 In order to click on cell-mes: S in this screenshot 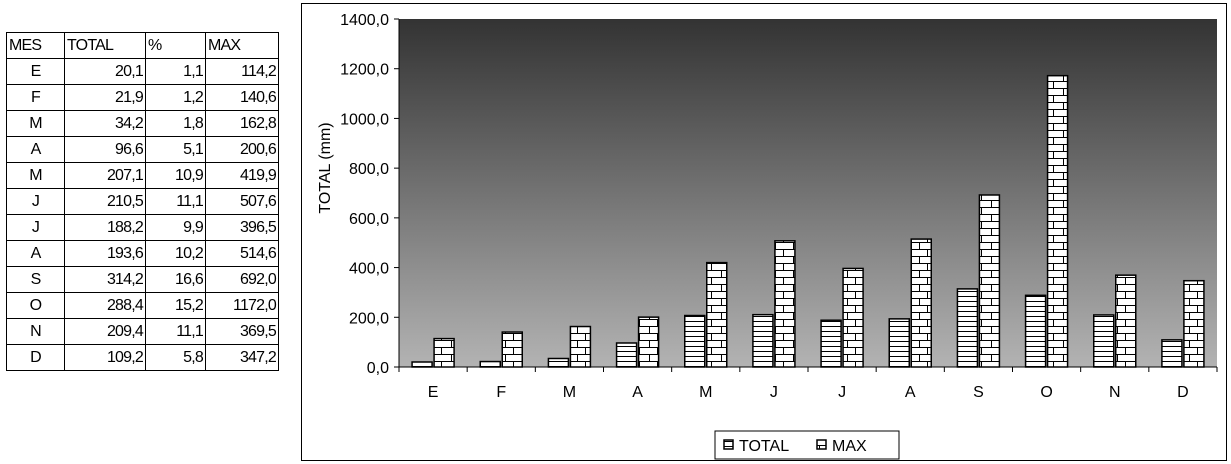, I will do `click(35, 279)`.